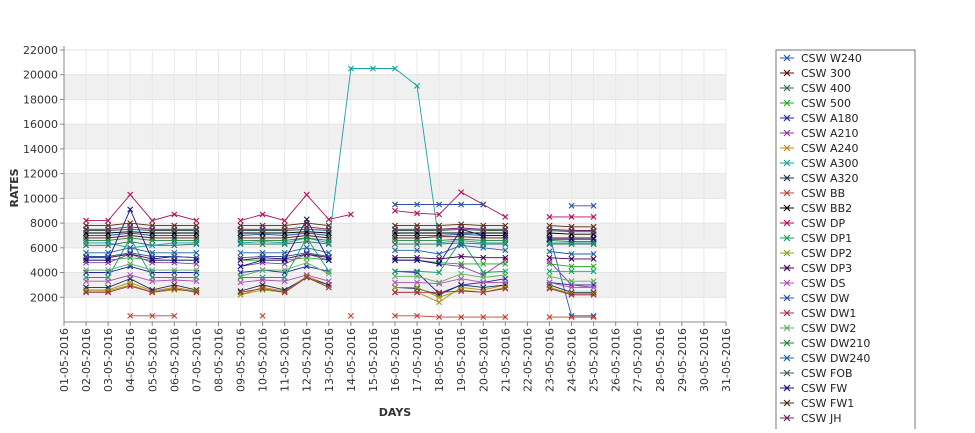 This screenshot has height=433, width=975. Describe the element at coordinates (816, 238) in the screenshot. I see `legend-item: CSW DP1` at that location.